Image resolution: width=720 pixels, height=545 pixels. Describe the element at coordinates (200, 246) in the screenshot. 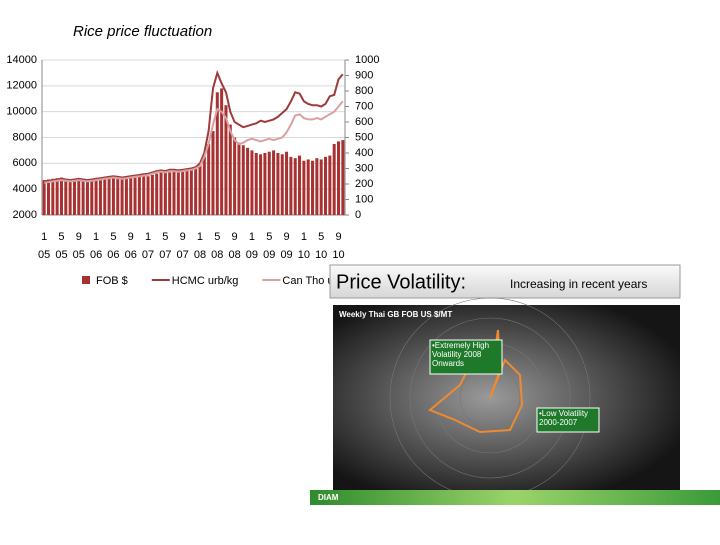

I see `x-tick-label: 1 08` at that location.